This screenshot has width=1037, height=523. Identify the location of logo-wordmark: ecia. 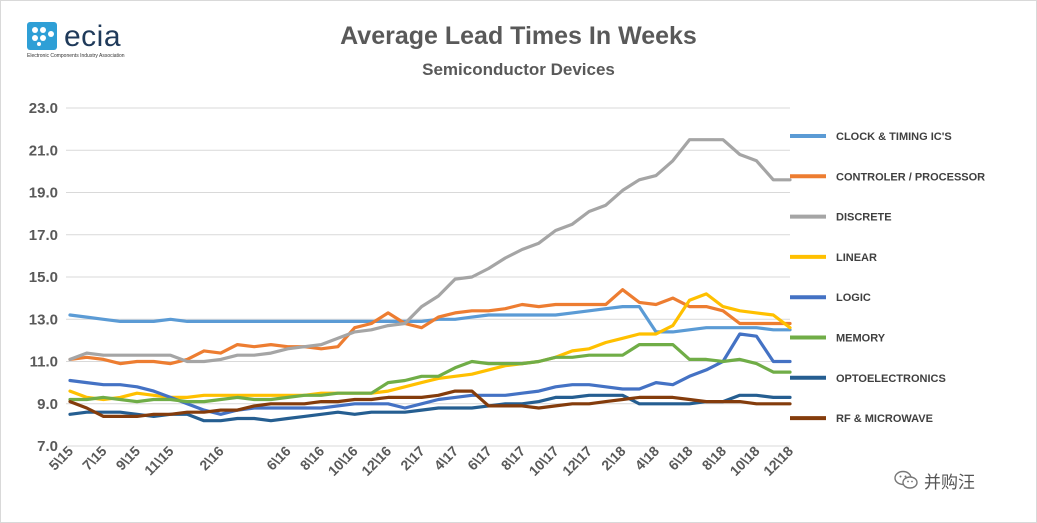
(93, 36).